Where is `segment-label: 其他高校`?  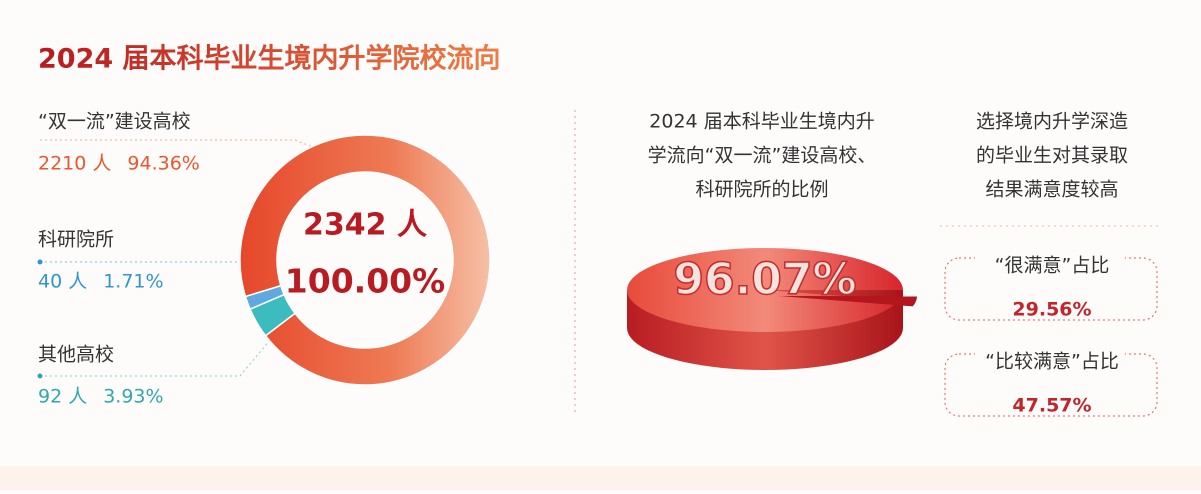 segment-label: 其他高校 is located at coordinates (76, 355).